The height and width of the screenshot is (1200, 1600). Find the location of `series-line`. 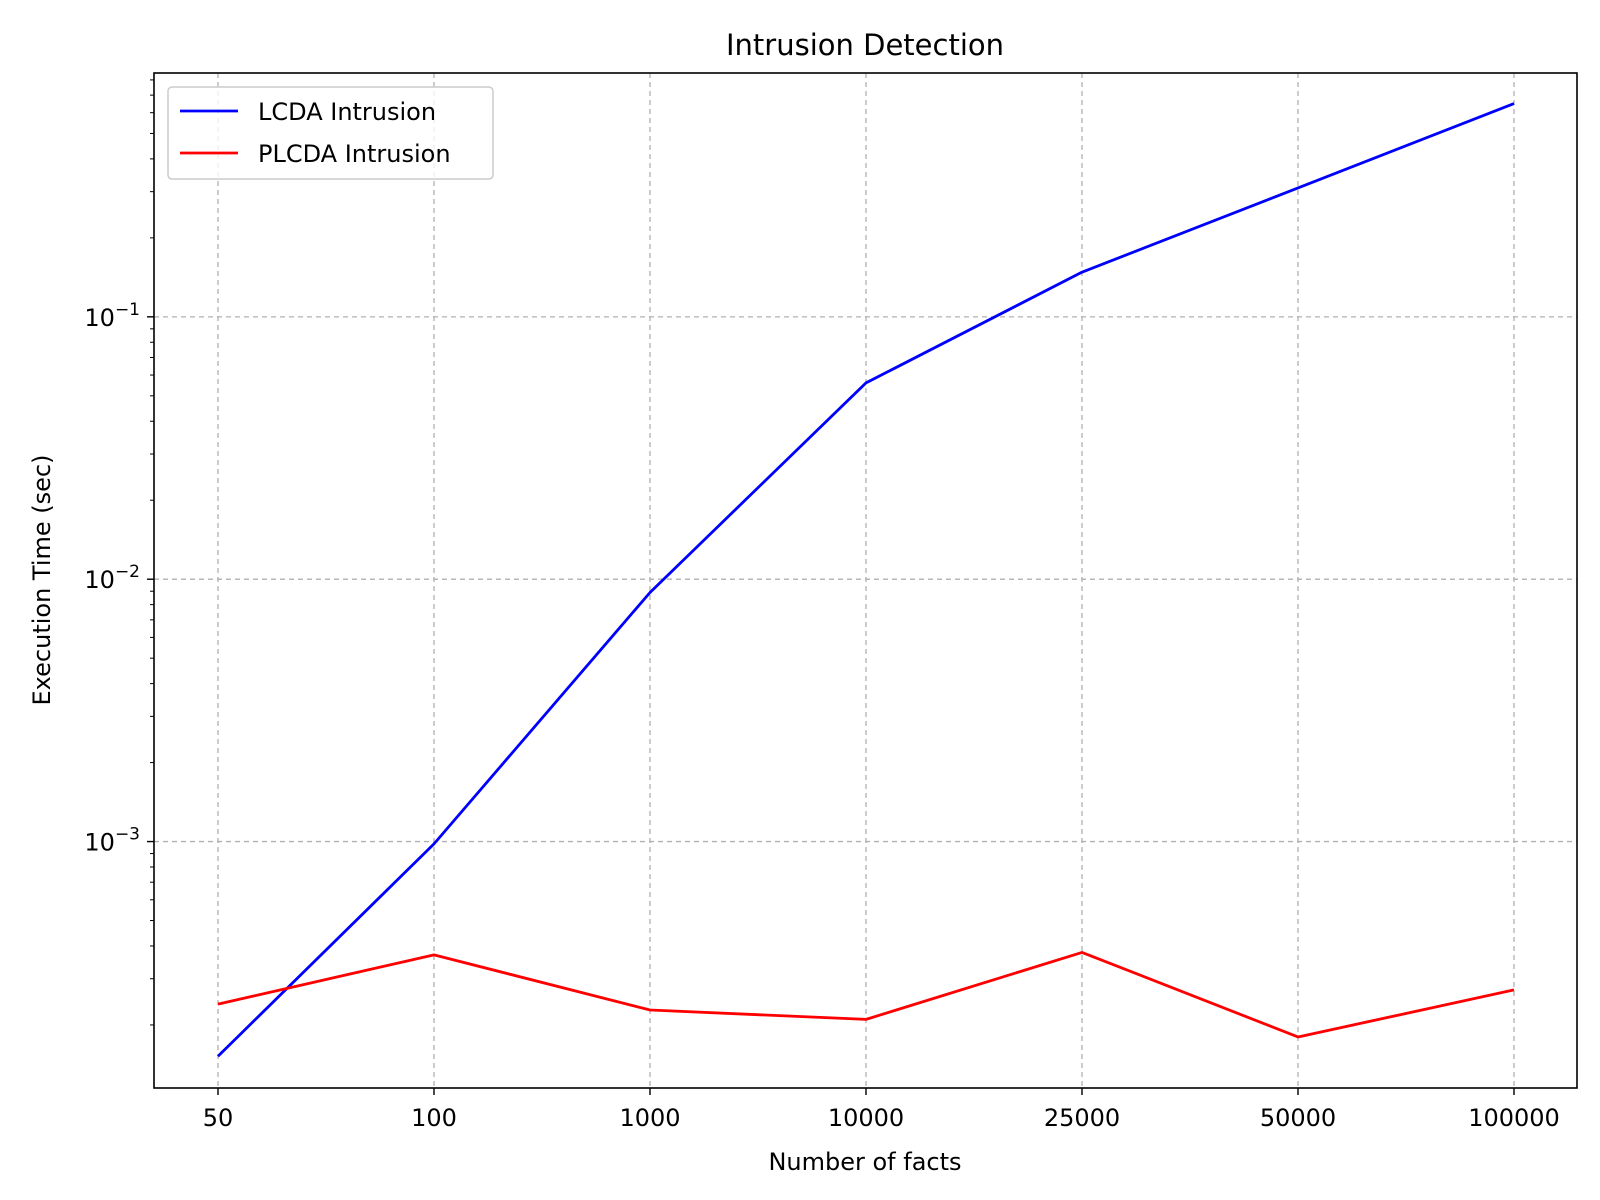

series-line is located at coordinates (866, 995).